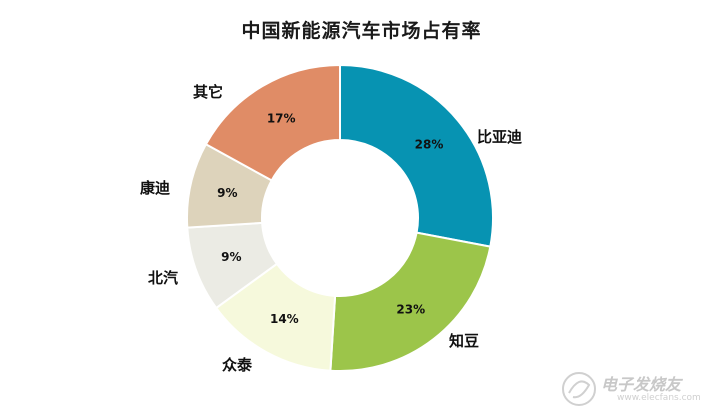 The height and width of the screenshot is (415, 723). What do you see at coordinates (499, 137) in the screenshot?
I see `category-label-1: 比亚迪` at bounding box center [499, 137].